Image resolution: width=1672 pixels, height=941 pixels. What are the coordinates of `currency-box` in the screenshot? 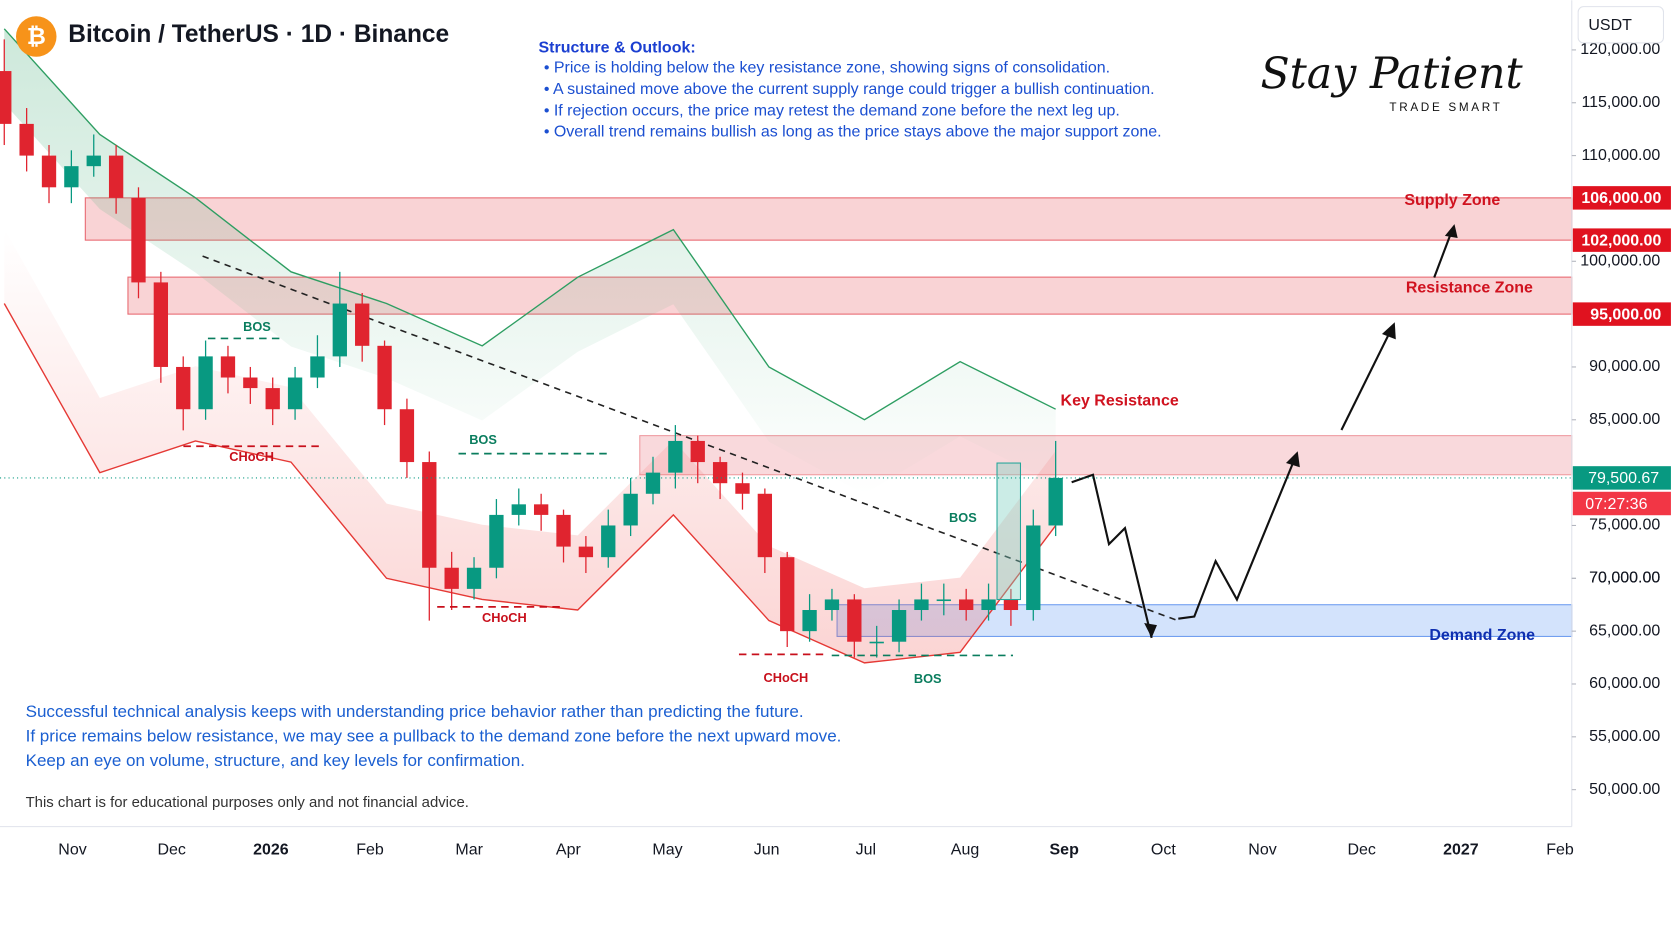 It's located at (1621, 25).